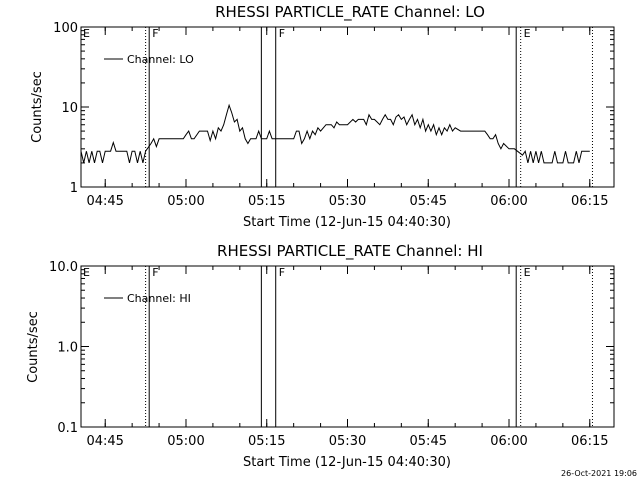 The height and width of the screenshot is (480, 640). I want to click on y-axis-label-lo: Counts/sec, so click(37, 107).